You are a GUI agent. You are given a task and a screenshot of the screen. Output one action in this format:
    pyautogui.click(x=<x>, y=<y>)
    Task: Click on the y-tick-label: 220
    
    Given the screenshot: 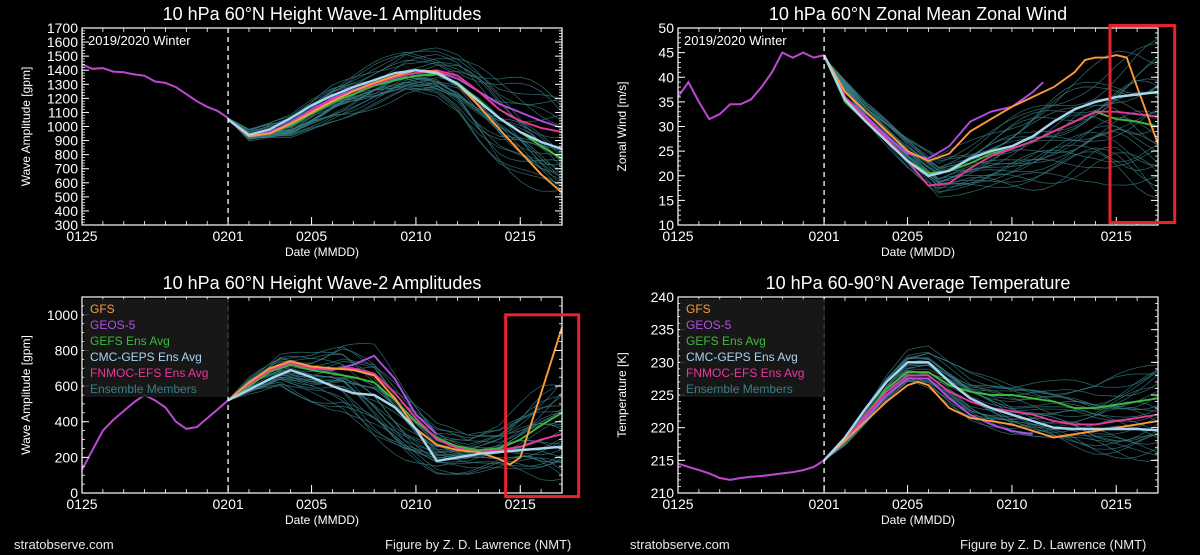 What is the action you would take?
    pyautogui.click(x=663, y=428)
    